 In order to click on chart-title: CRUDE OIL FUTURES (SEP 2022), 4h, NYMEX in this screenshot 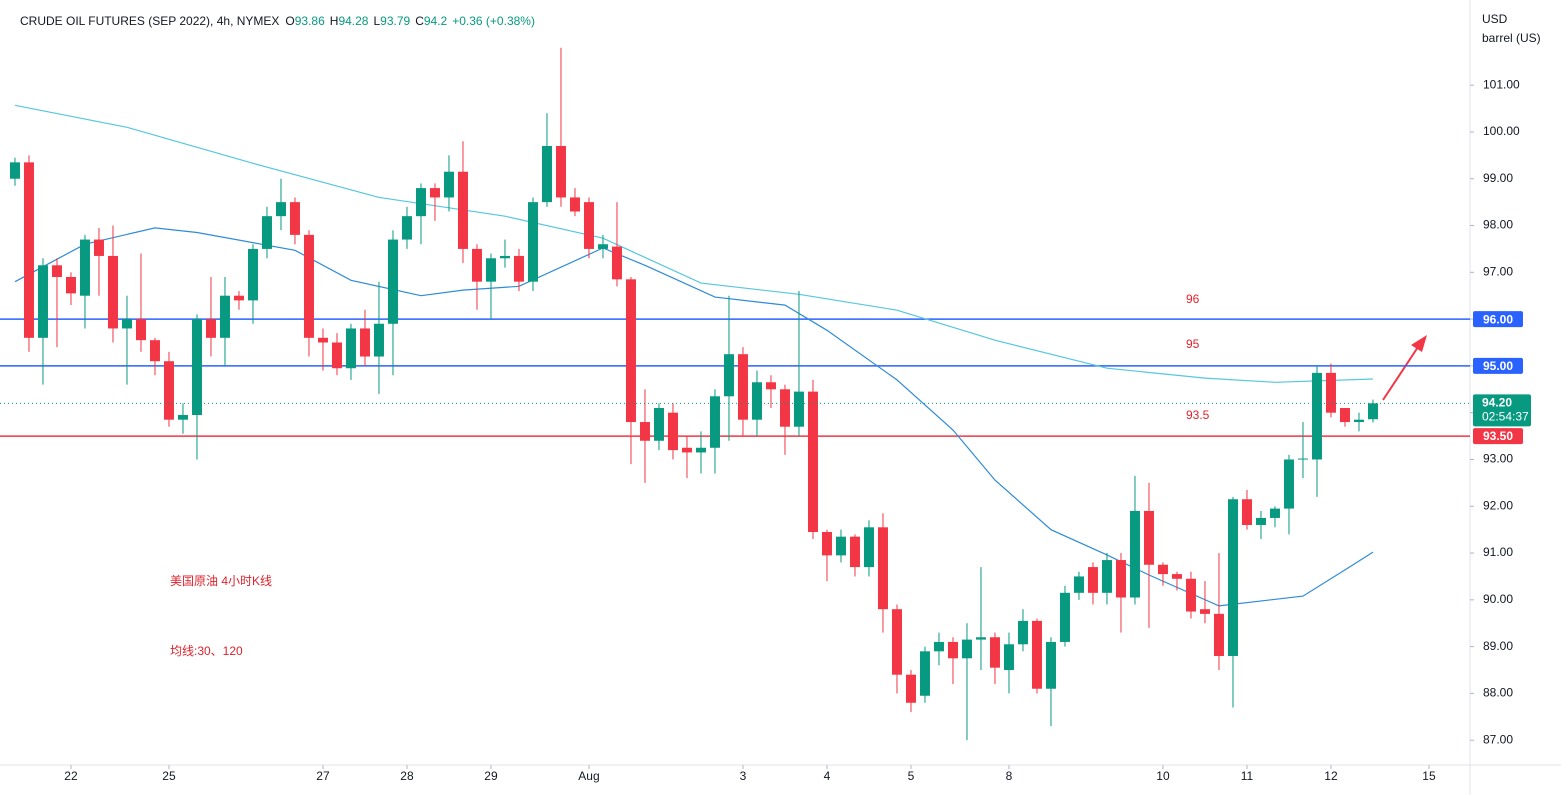, I will do `click(149, 21)`.